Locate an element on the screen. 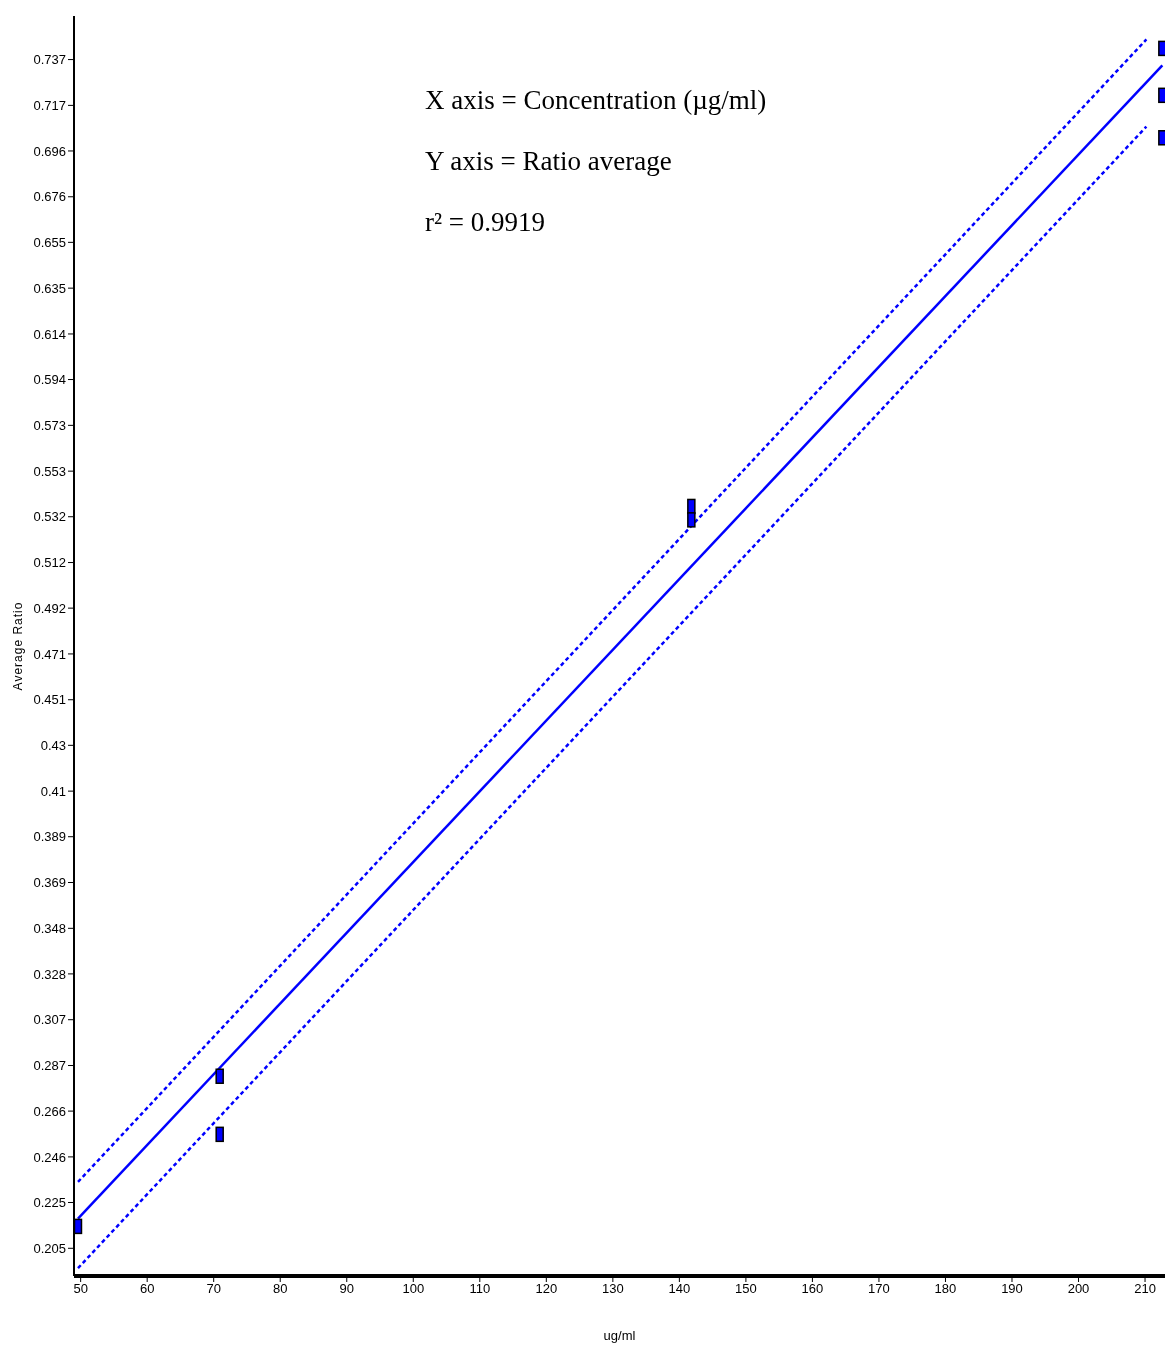  x-tick-label: 50 is located at coordinates (80, 1289).